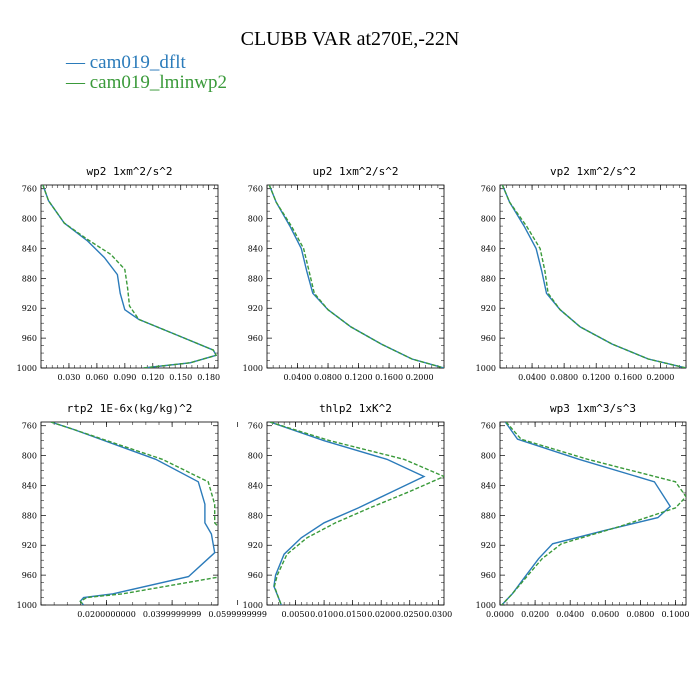 Image resolution: width=700 pixels, height=700 pixels. What do you see at coordinates (172, 614) in the screenshot?
I see `x-tick-label: 0.0399999999` at bounding box center [172, 614].